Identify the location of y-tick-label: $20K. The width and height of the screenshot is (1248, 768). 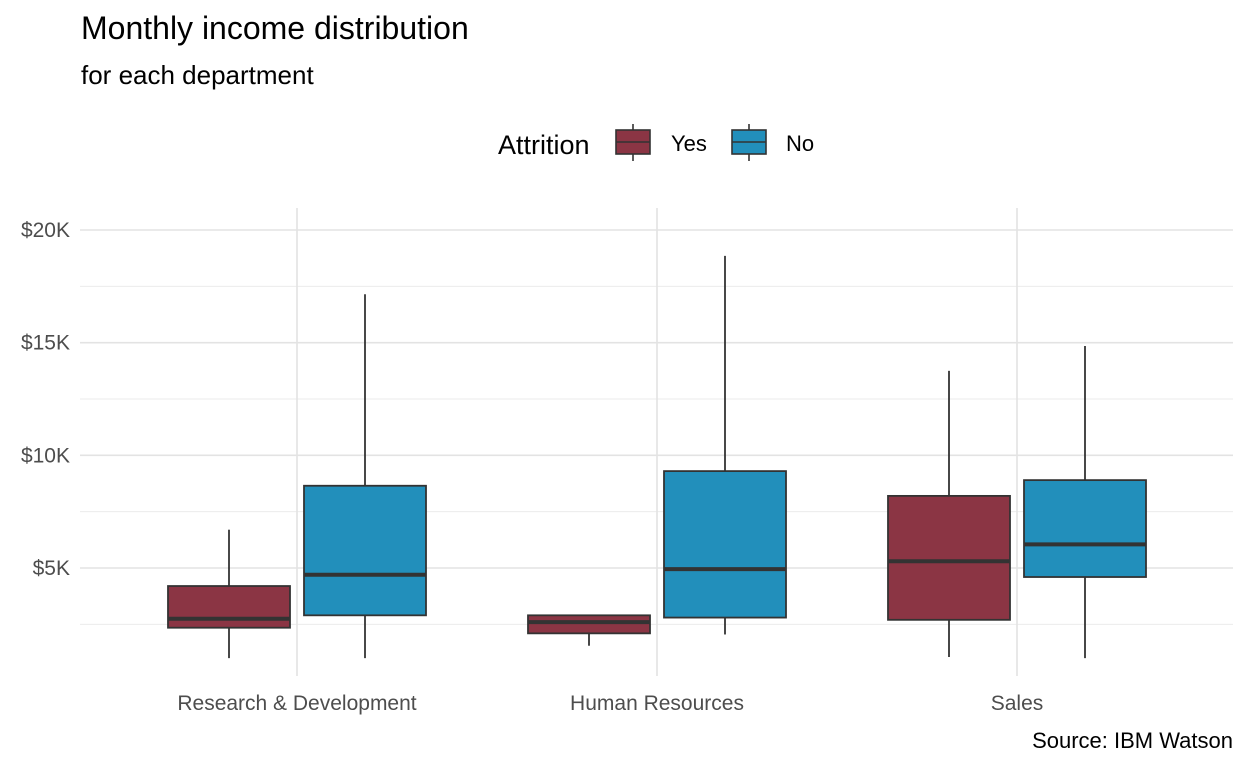
(45, 230).